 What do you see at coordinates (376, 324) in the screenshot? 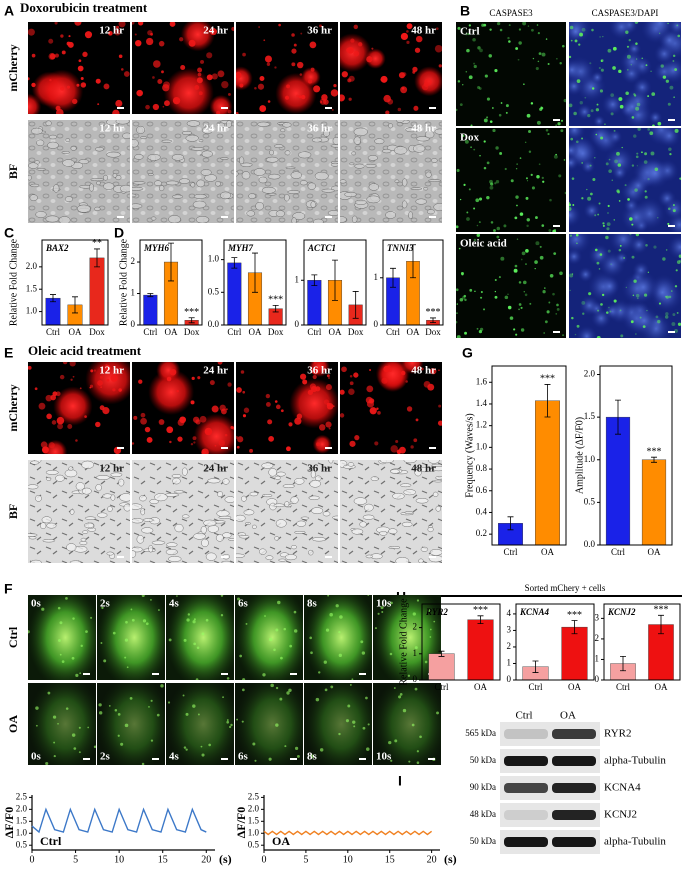
I see `y-tick-label: 0` at bounding box center [376, 324].